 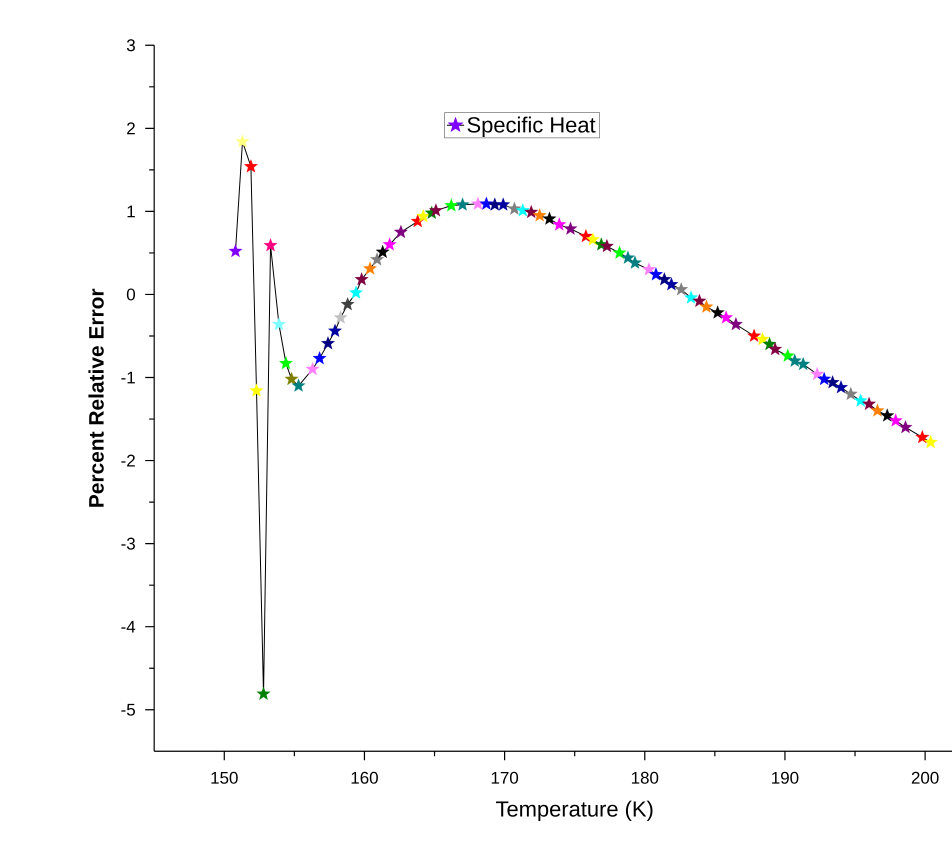 I want to click on y-tick-label: -4, so click(x=128, y=626).